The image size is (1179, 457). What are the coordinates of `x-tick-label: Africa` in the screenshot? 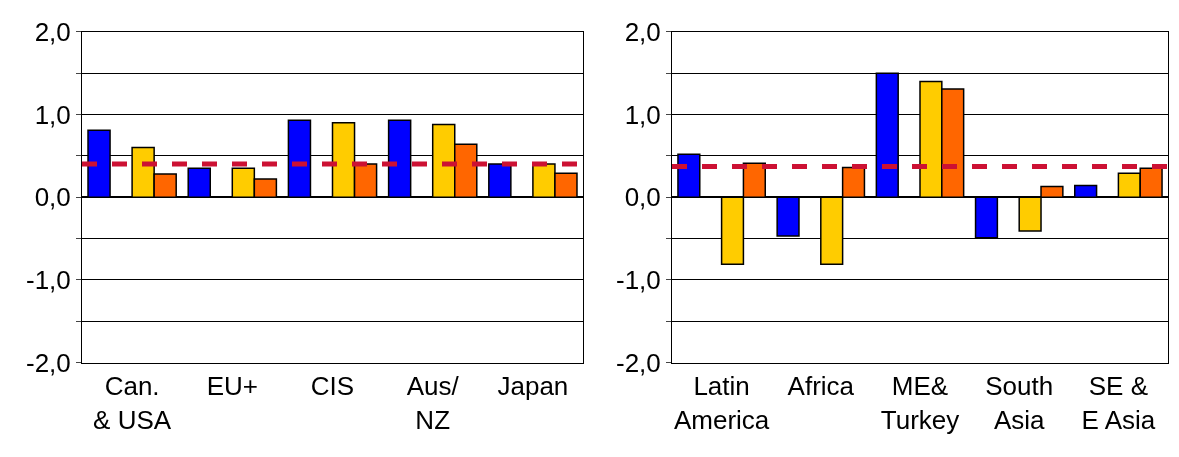 It's located at (821, 385).